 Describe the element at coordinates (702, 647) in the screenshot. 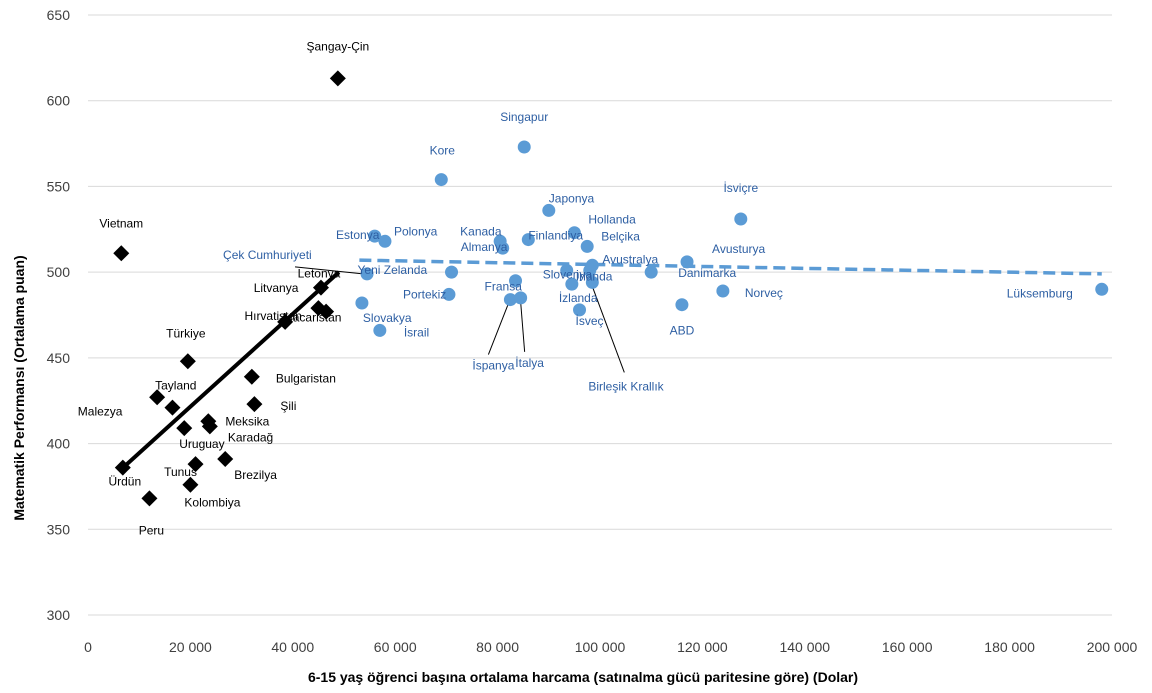

I see `x-tick-label: 120 000` at that location.